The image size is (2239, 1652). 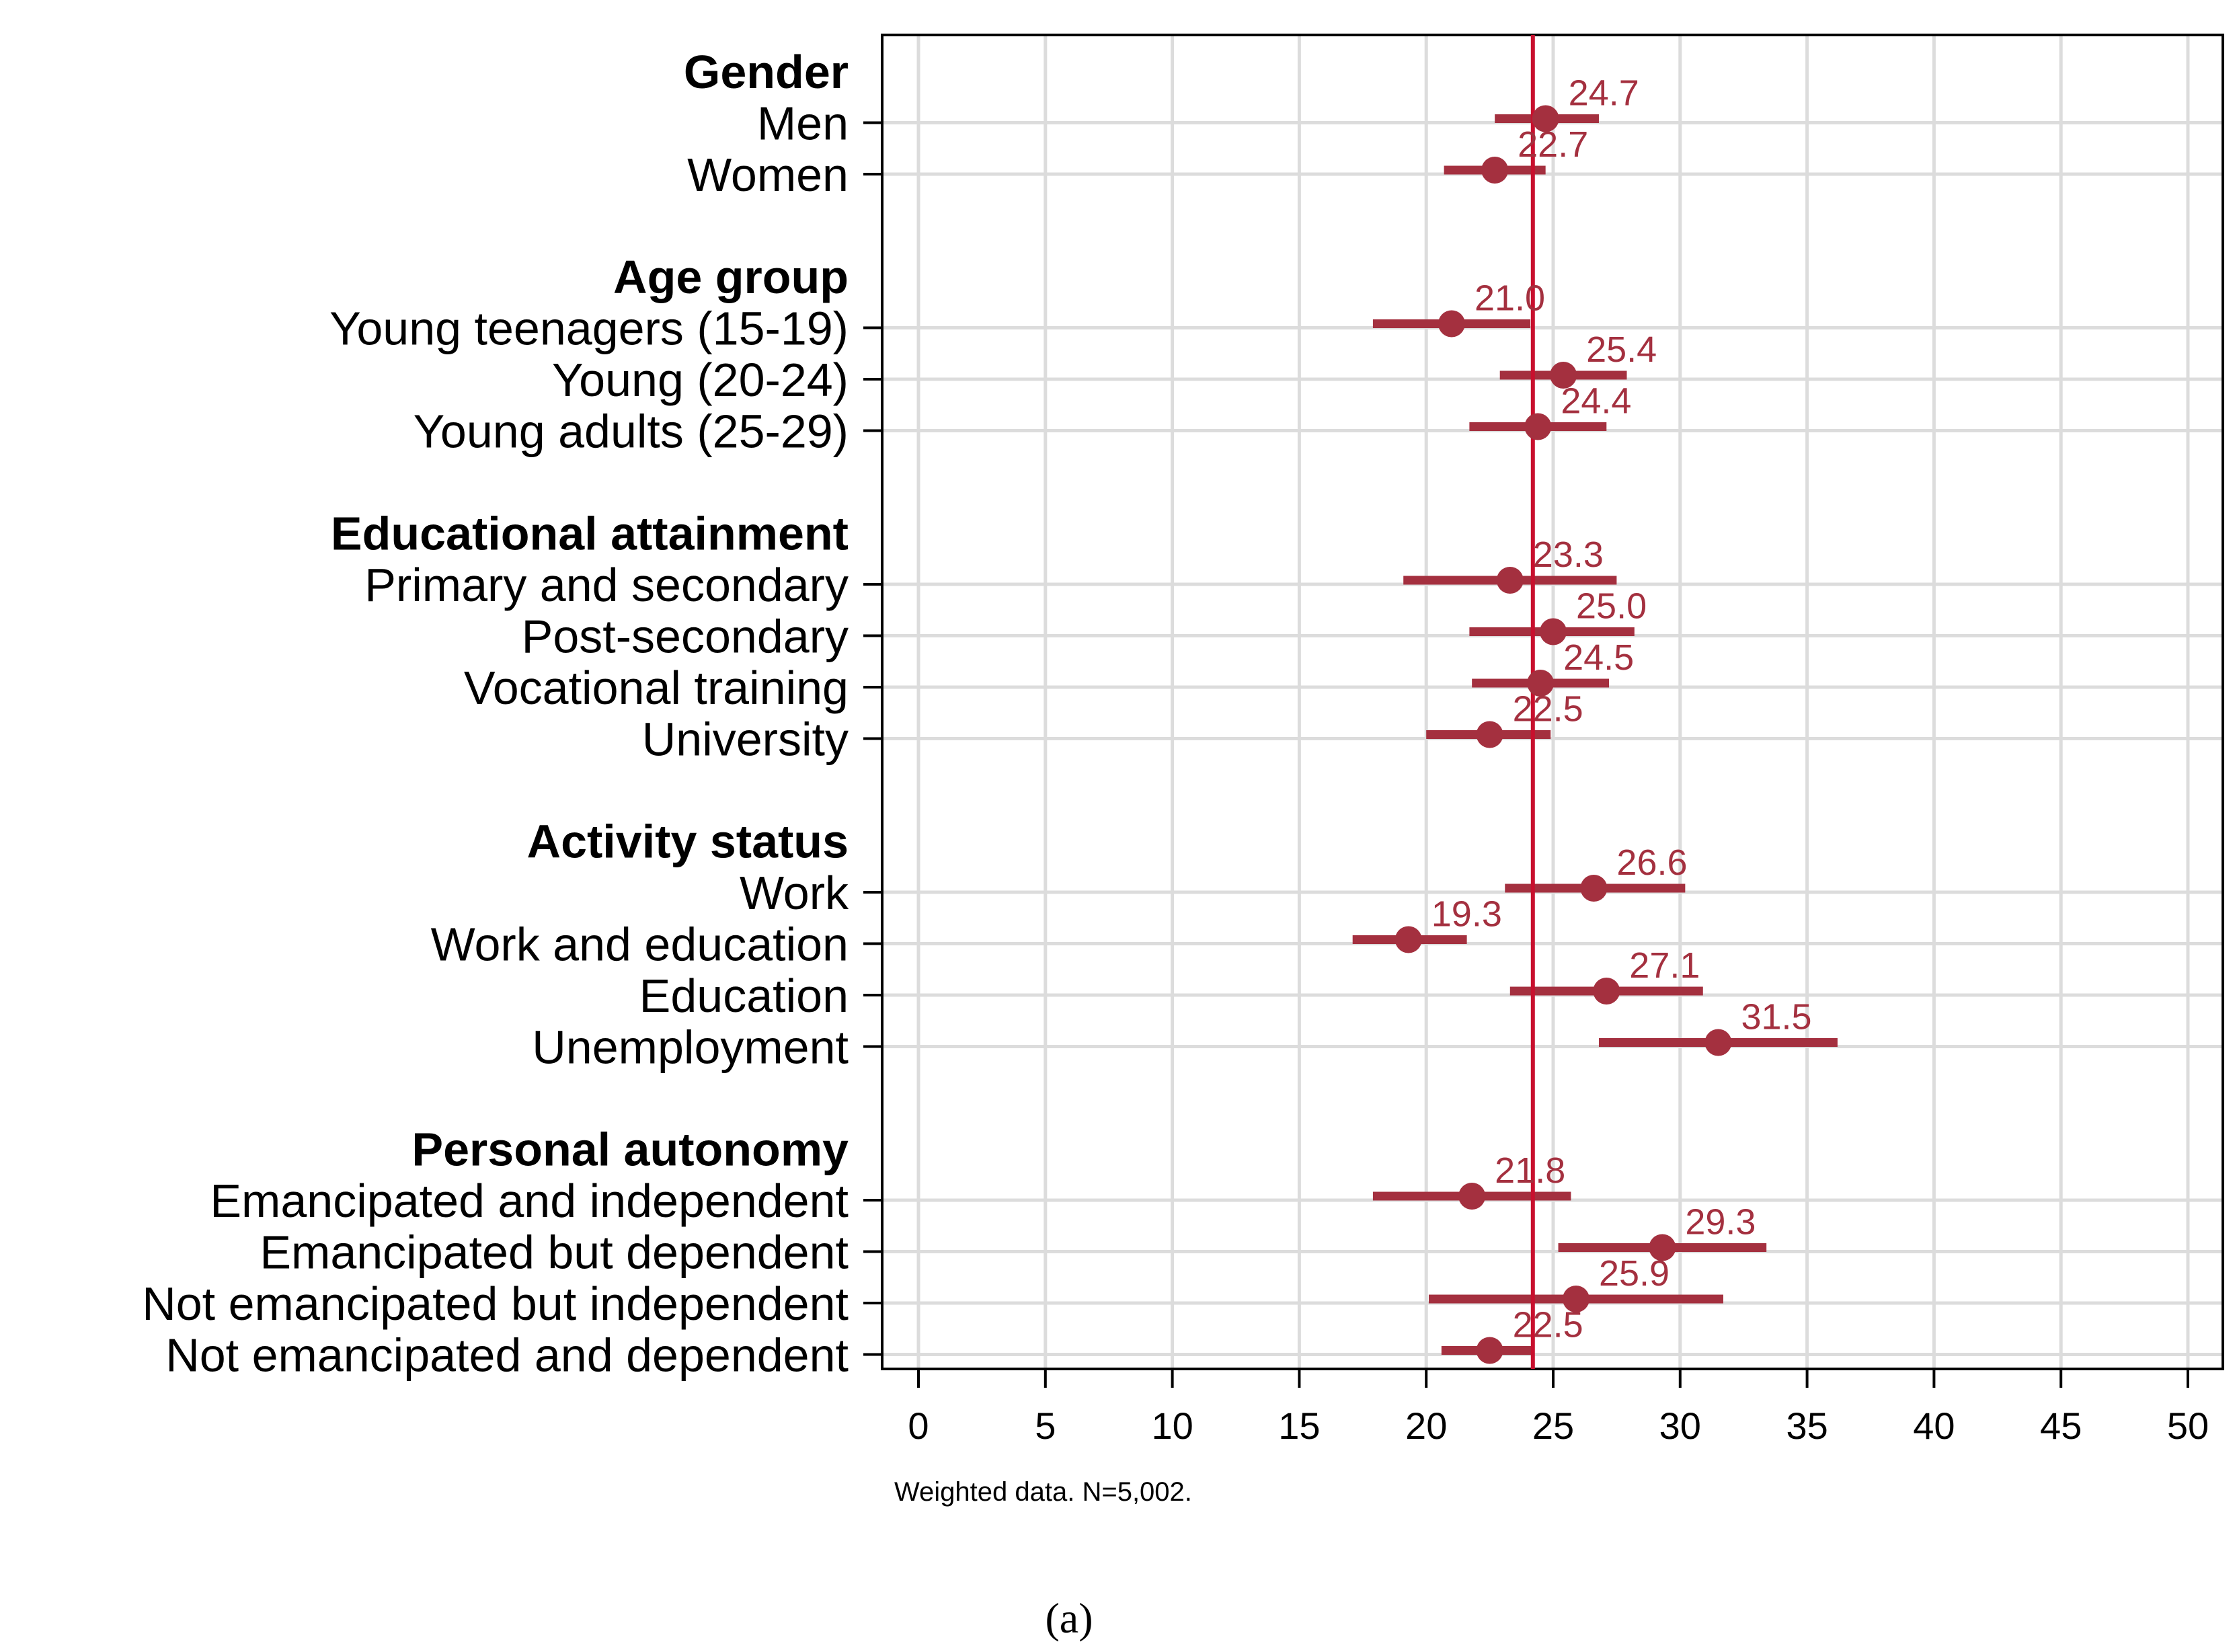 What do you see at coordinates (767, 72) in the screenshot?
I see `group-title: Gender` at bounding box center [767, 72].